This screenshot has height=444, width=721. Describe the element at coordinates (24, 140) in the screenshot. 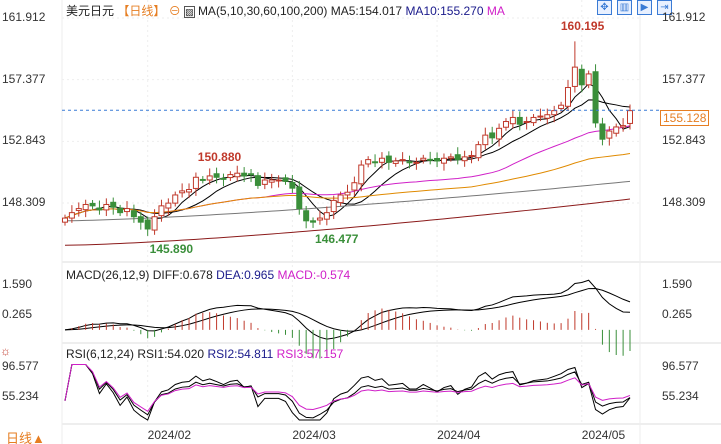

I see `price-tick-left: 152.843` at that location.